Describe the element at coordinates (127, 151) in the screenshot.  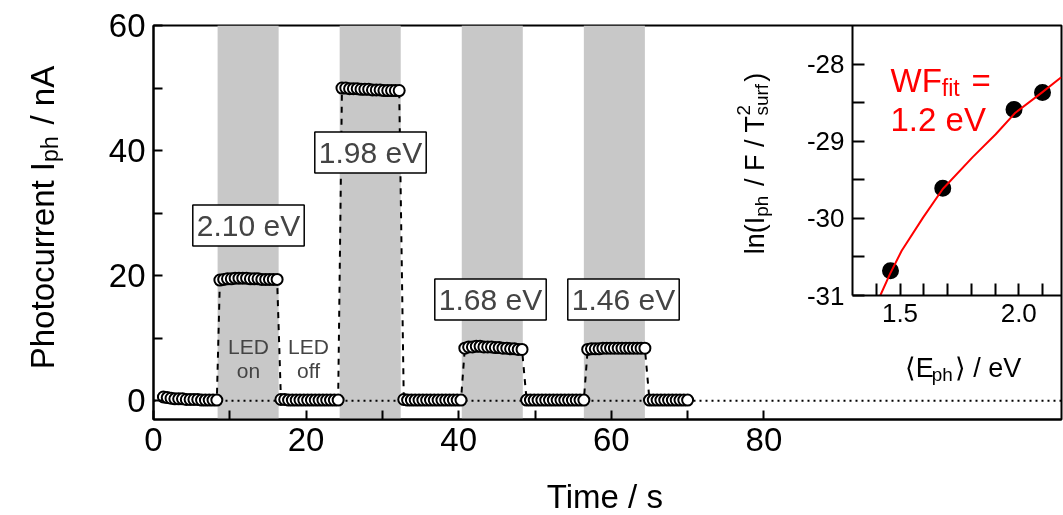
I see `y-tick-label: 40` at that location.